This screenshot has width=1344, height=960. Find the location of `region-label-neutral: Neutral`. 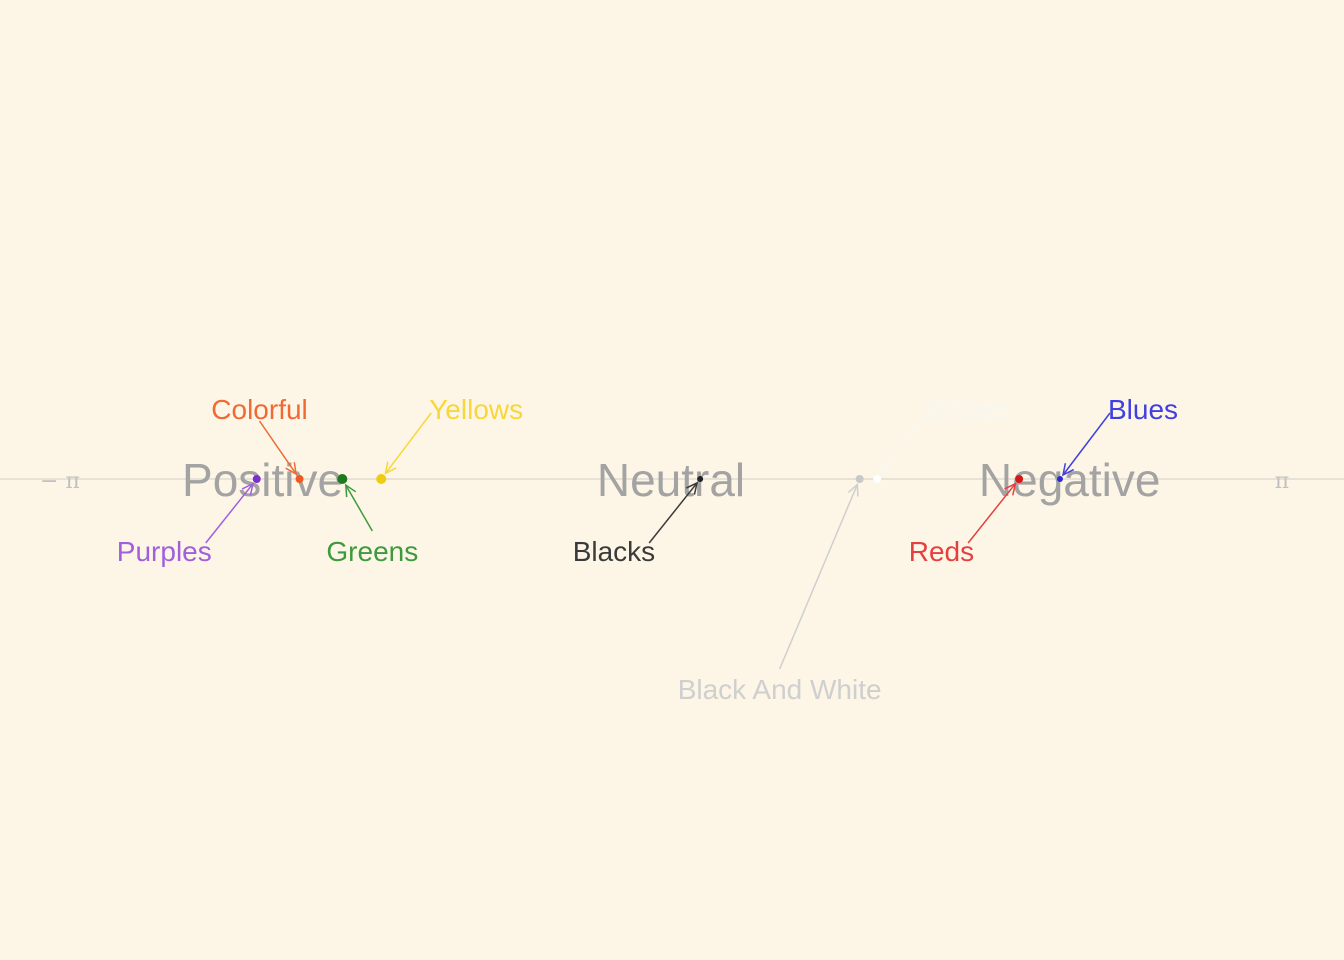

region-label-neutral: Neutral is located at coordinates (671, 480).